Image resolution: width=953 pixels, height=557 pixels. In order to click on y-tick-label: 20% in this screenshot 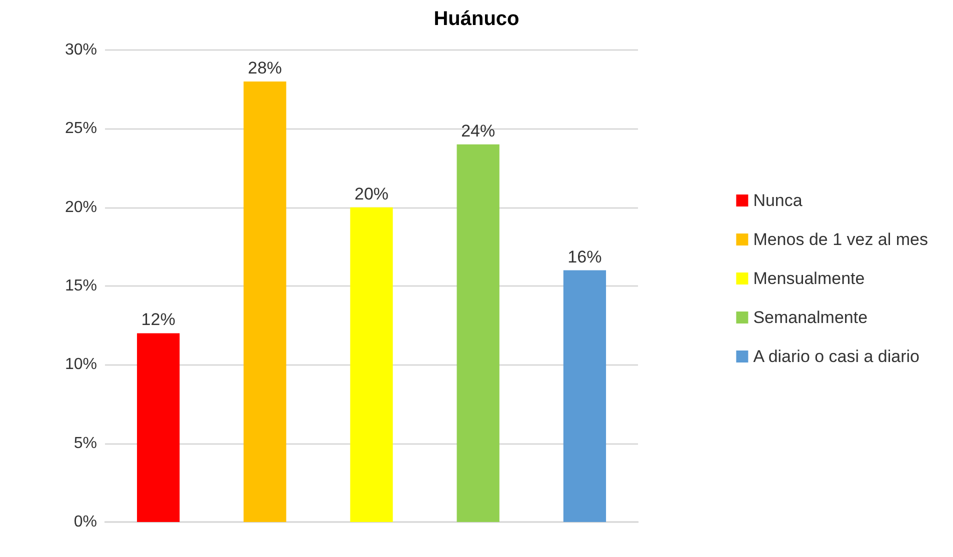, I will do `click(80, 207)`.